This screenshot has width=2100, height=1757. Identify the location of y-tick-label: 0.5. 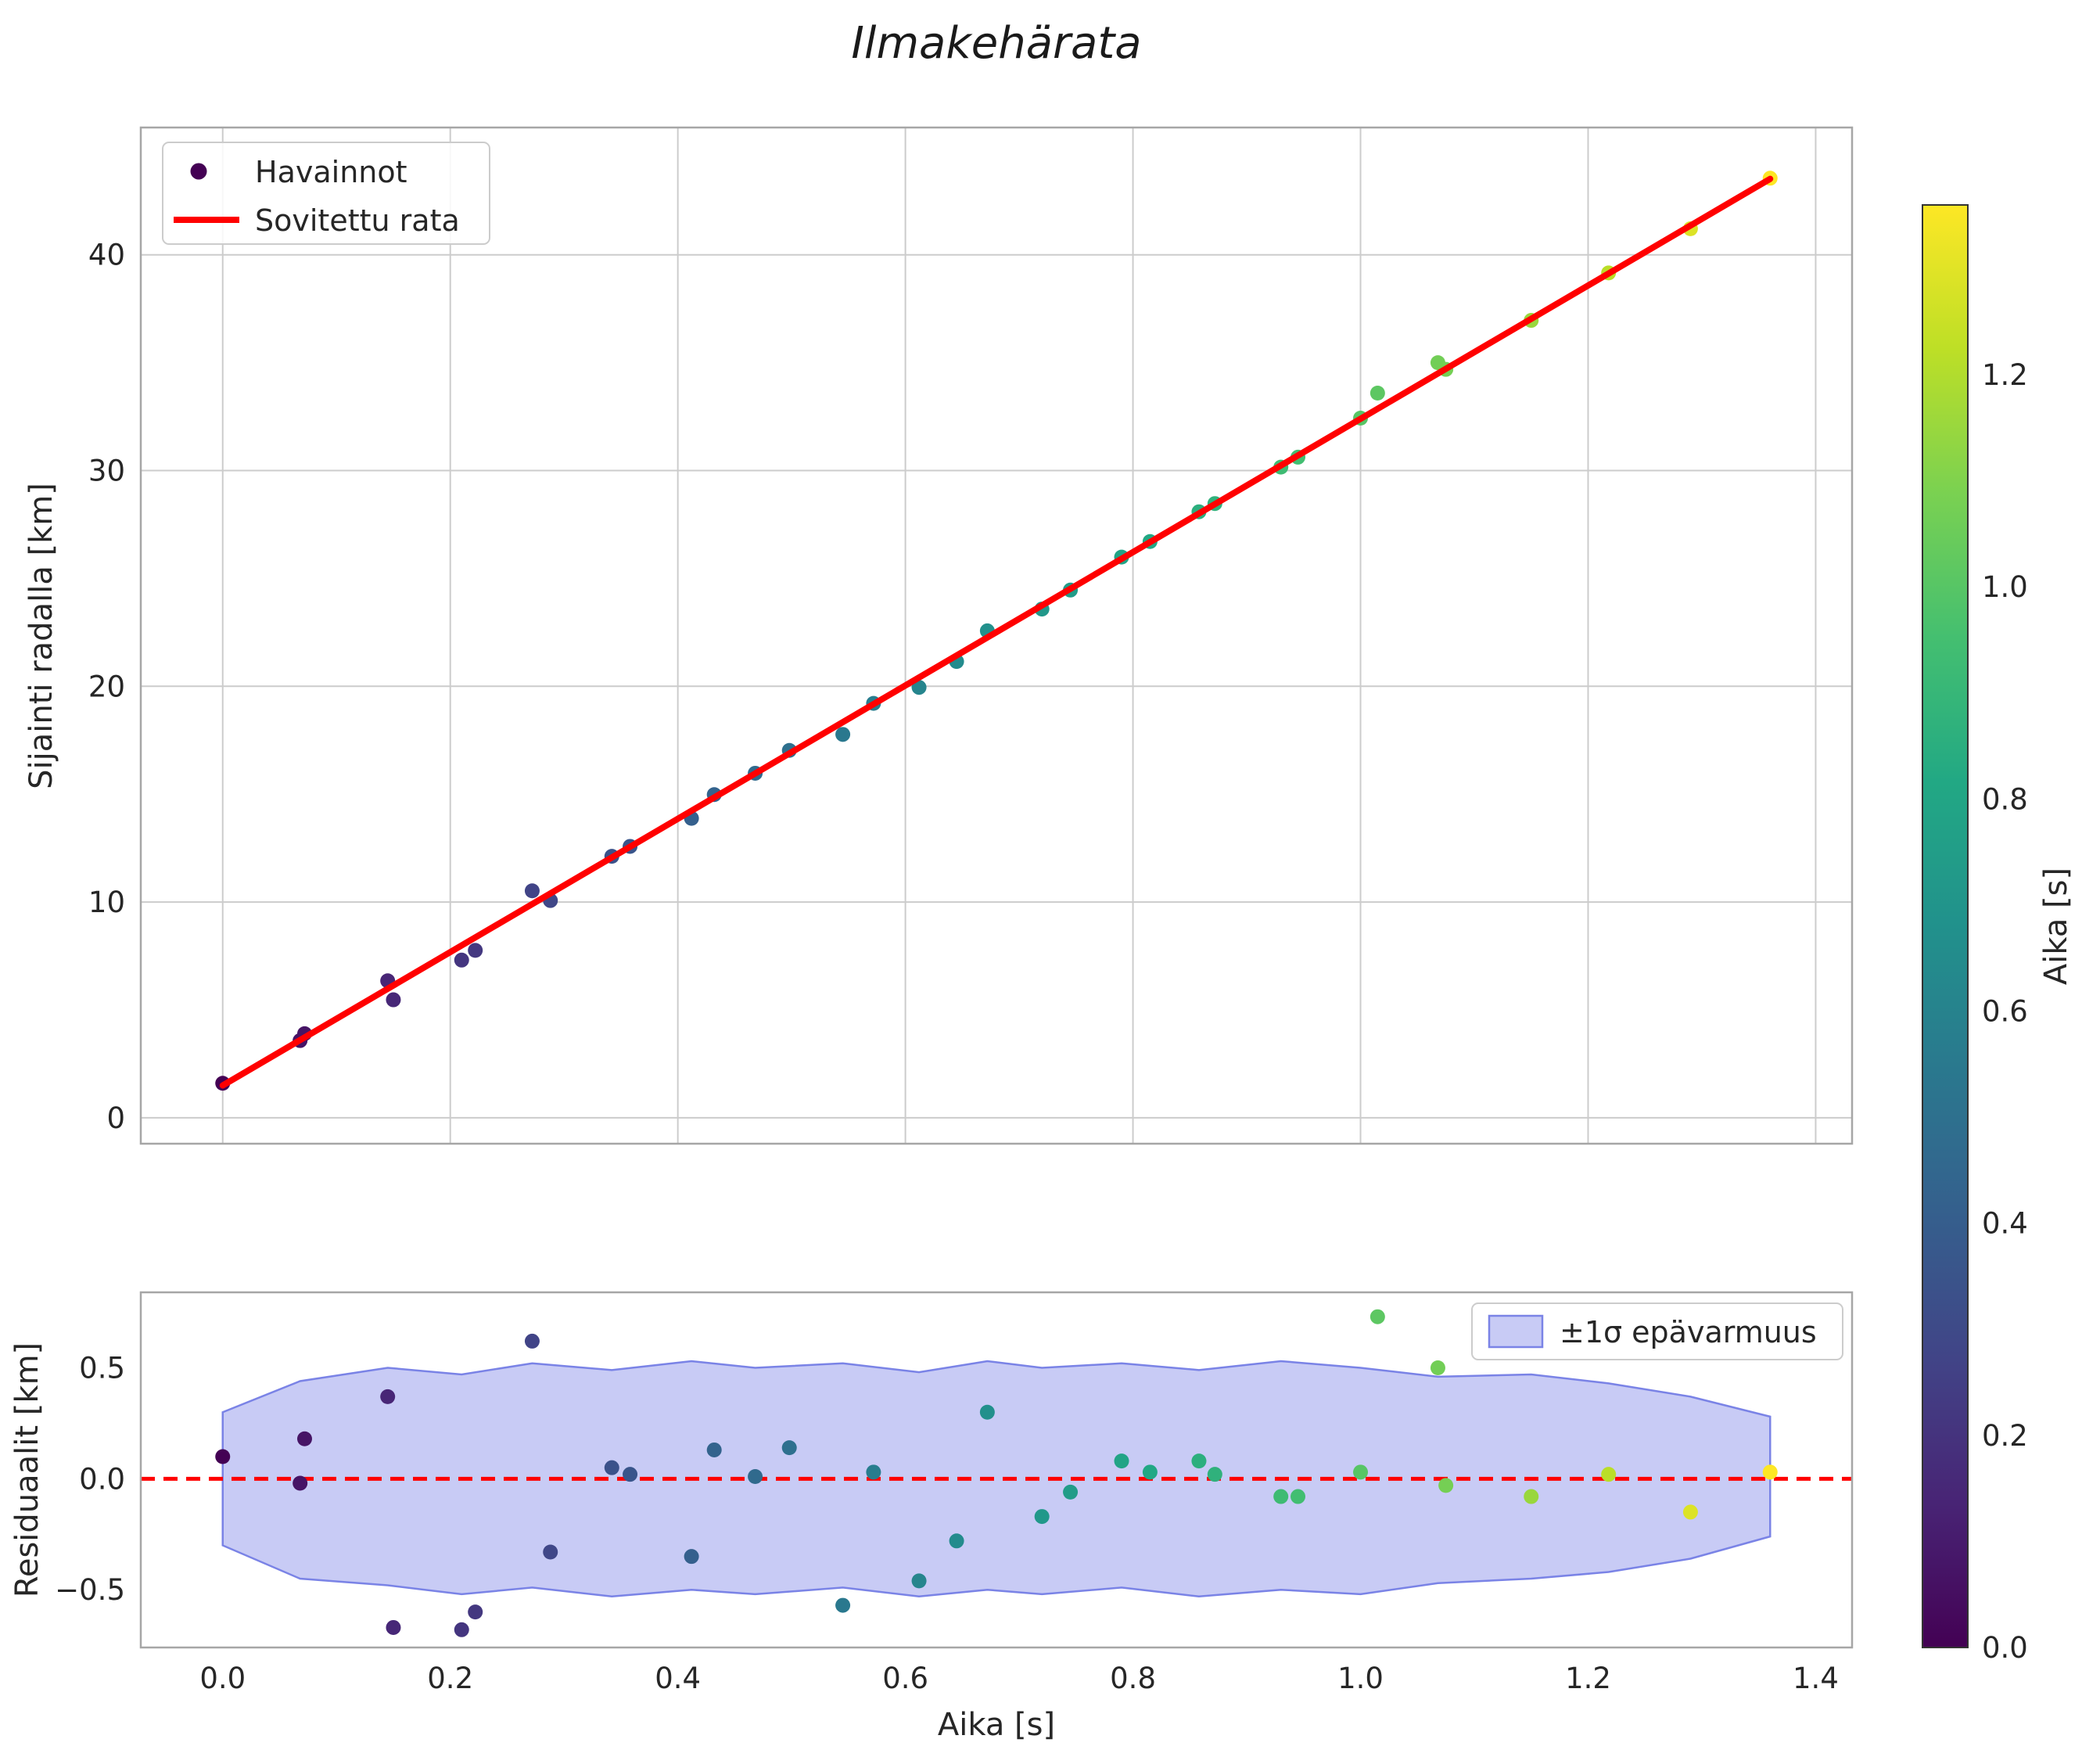
(102, 1368).